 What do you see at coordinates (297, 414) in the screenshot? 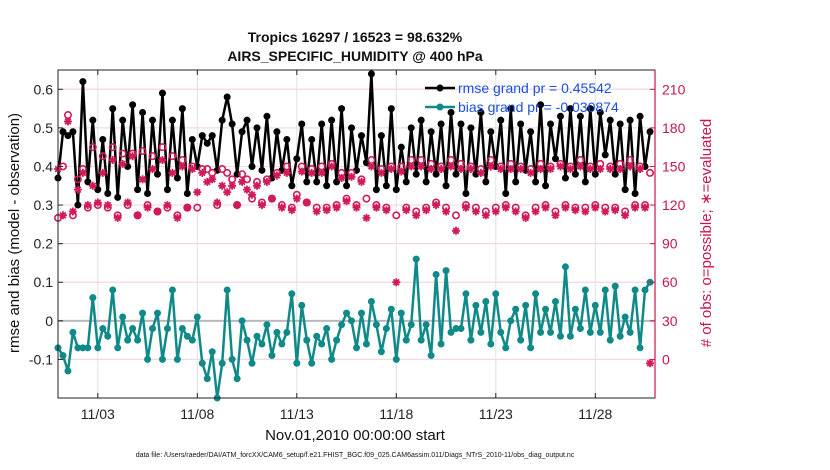
I see `x-tick-label-2: 11/13` at bounding box center [297, 414].